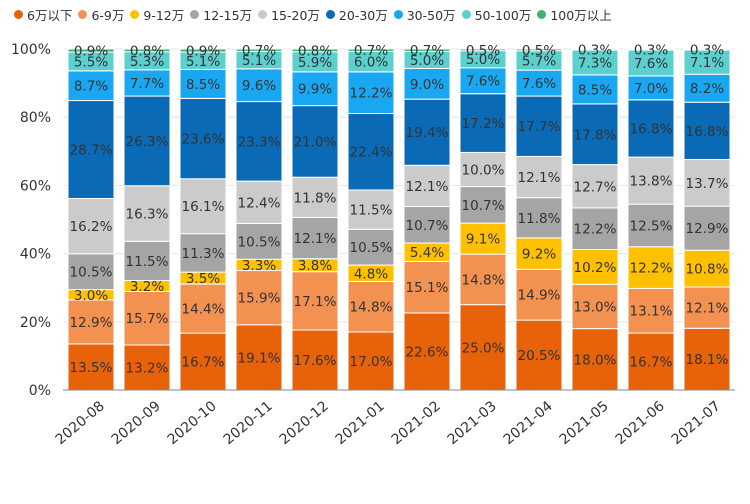 The height and width of the screenshot is (504, 750). I want to click on legend-item: 30-50万, so click(424, 14).